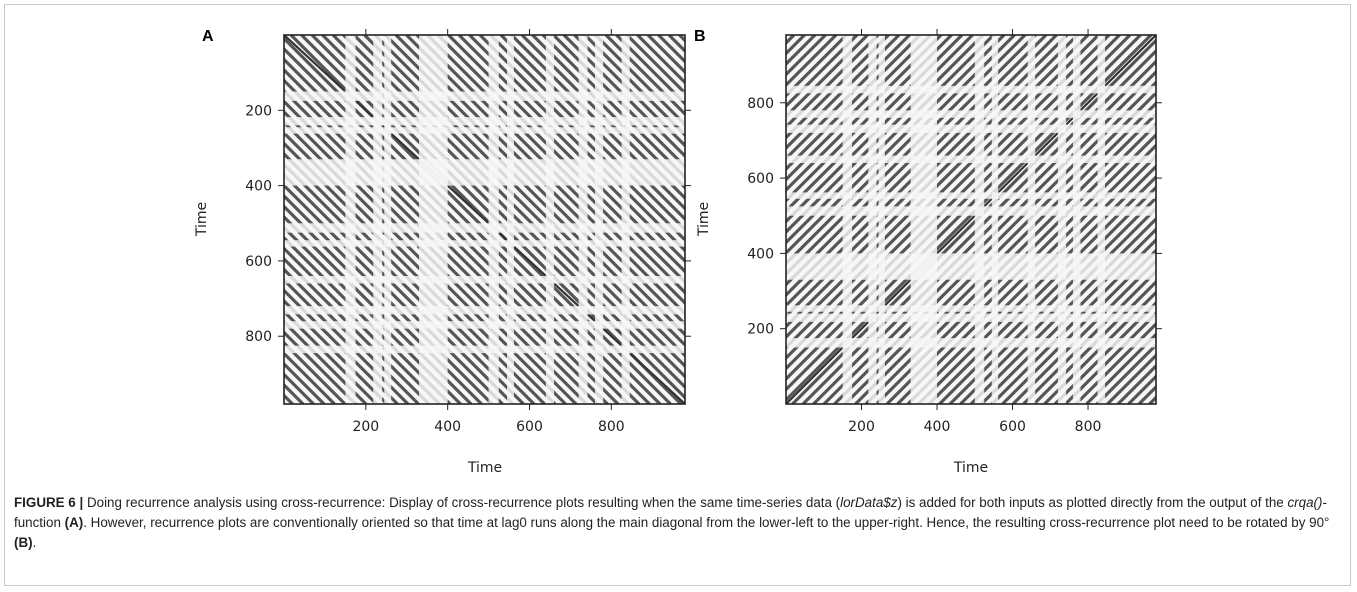 The image size is (1357, 592). I want to click on y-tick-label: 400, so click(258, 187).